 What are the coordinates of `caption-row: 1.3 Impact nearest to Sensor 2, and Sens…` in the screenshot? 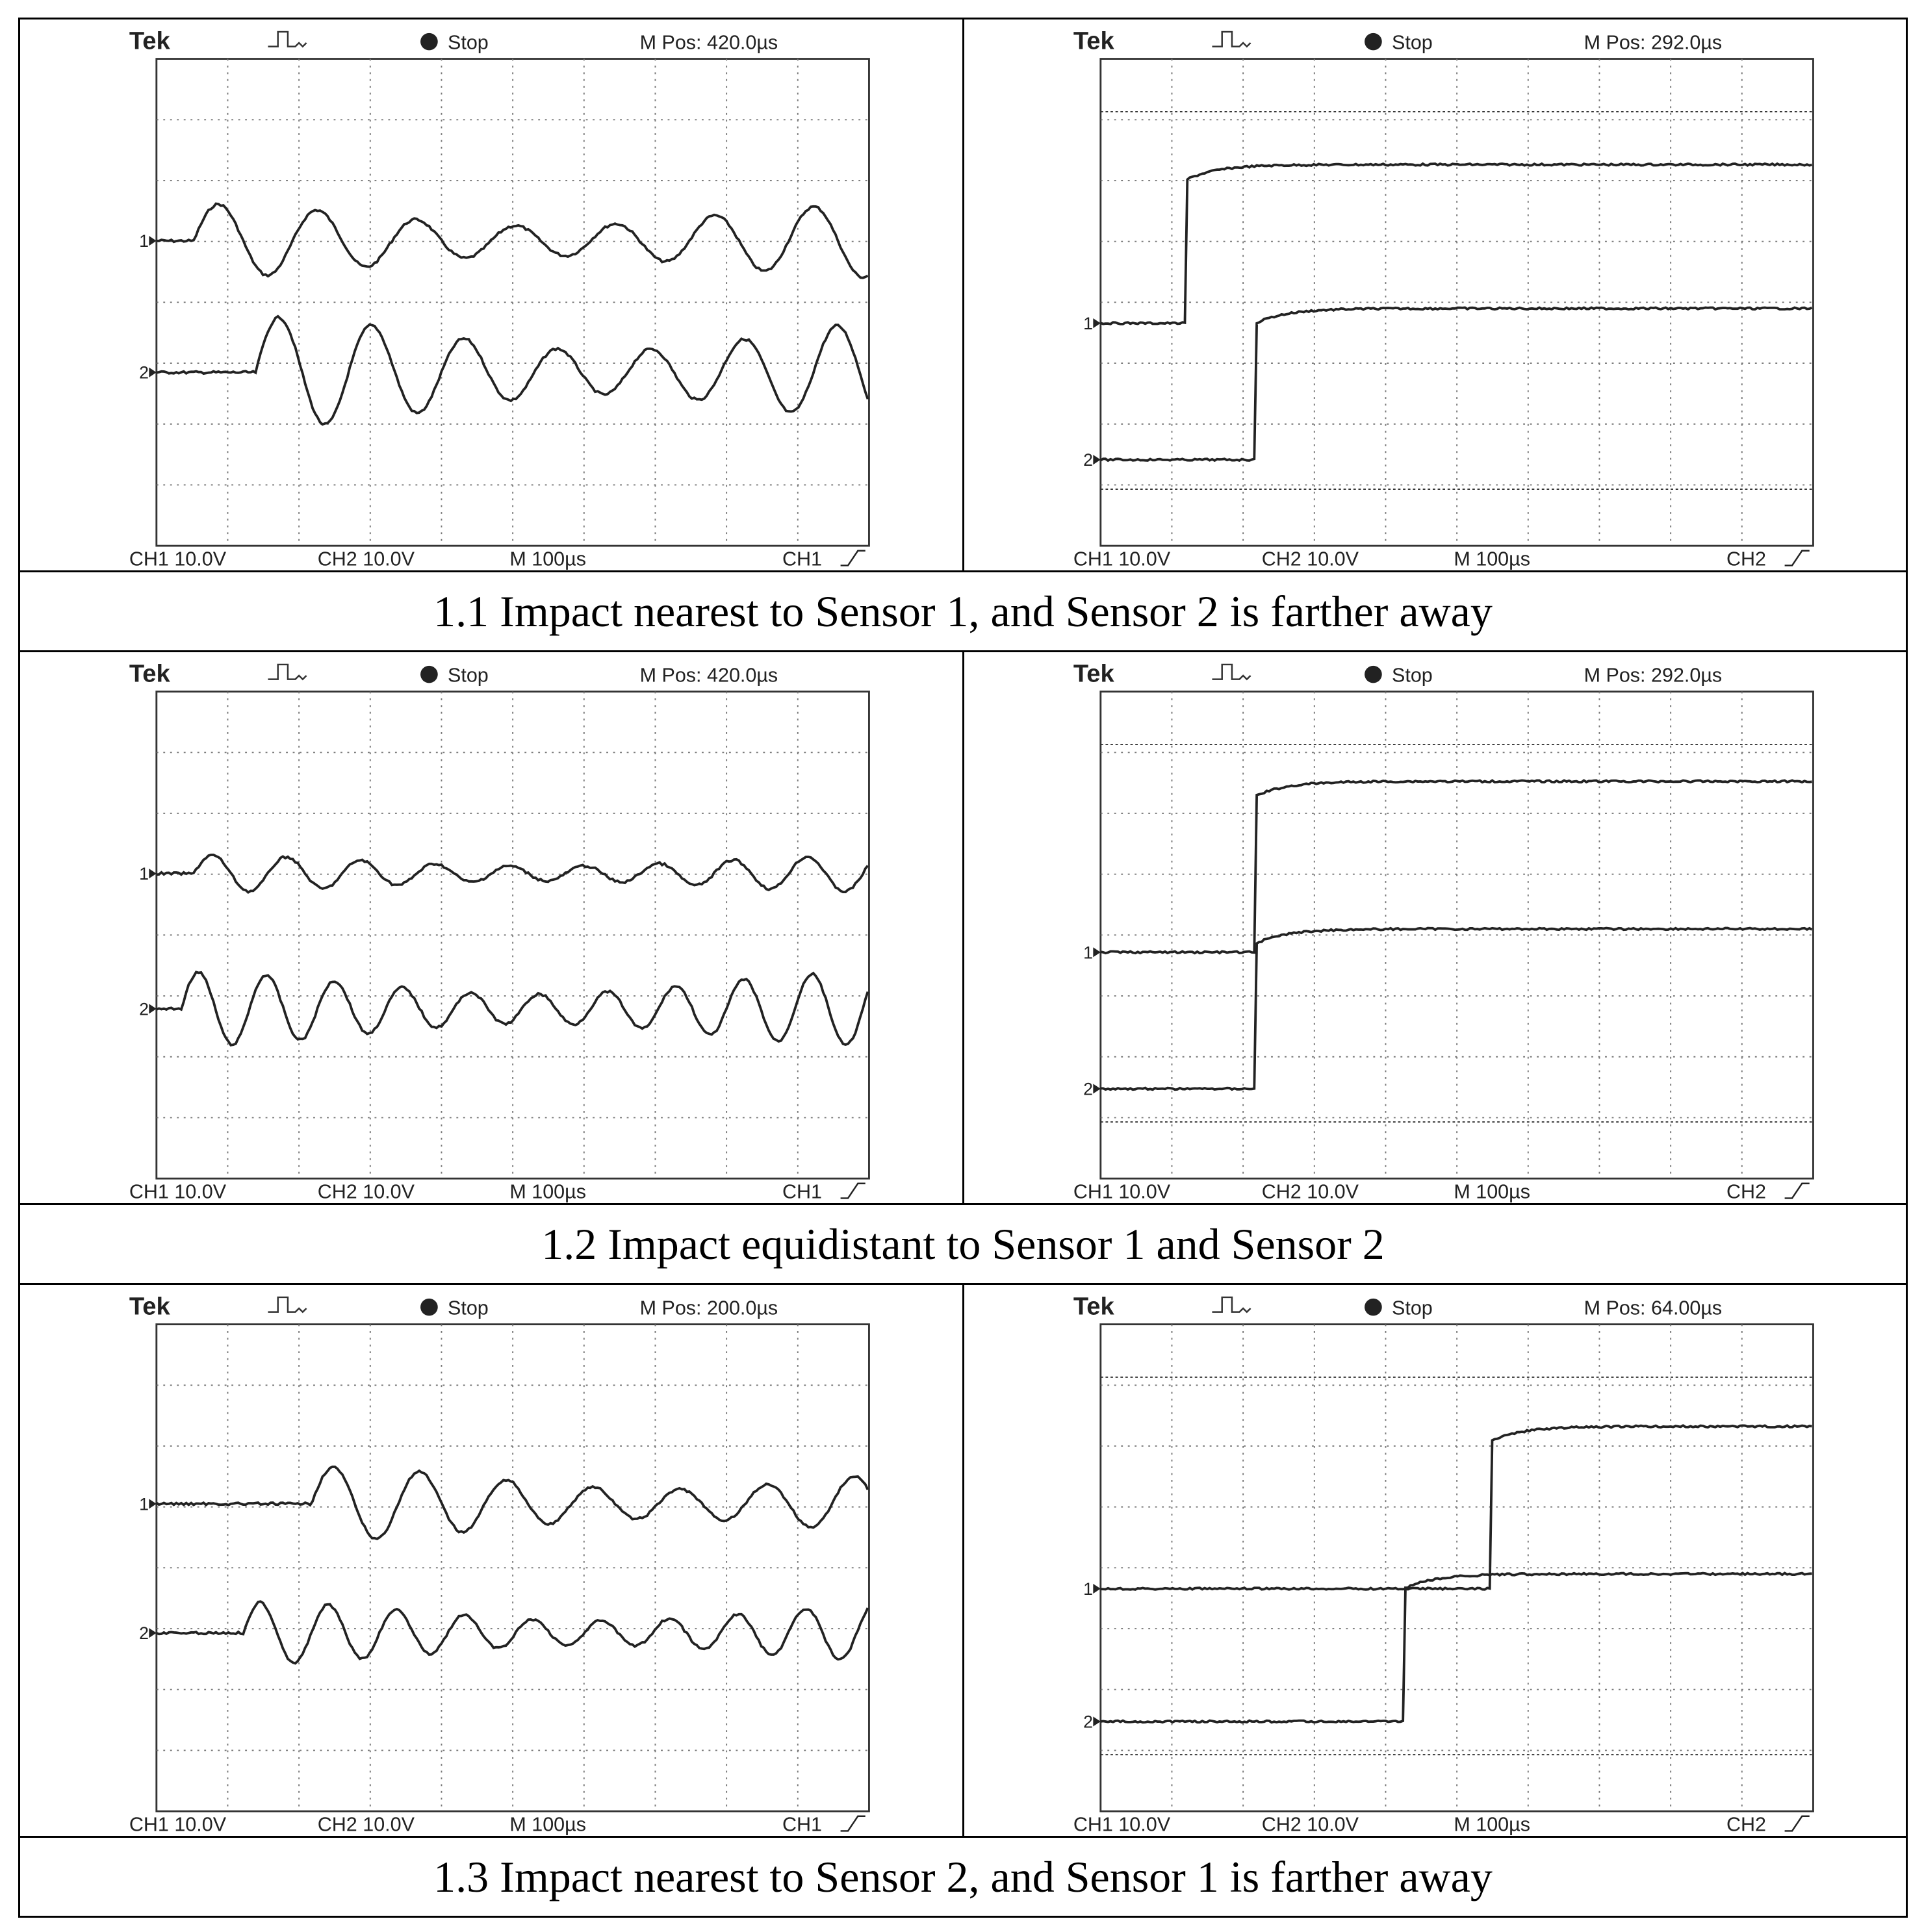 It's located at (963, 1877).